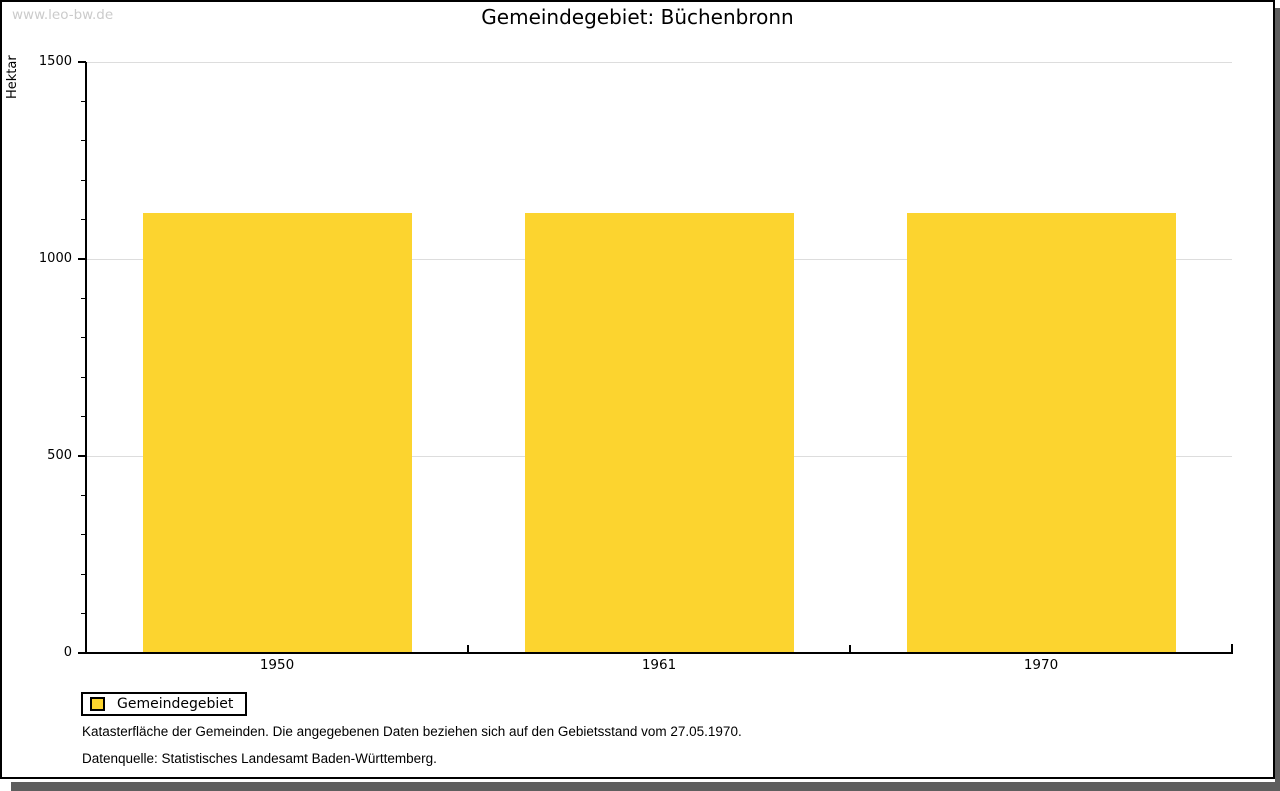 The height and width of the screenshot is (791, 1280). What do you see at coordinates (1041, 665) in the screenshot?
I see `x-tick-label: 1970` at bounding box center [1041, 665].